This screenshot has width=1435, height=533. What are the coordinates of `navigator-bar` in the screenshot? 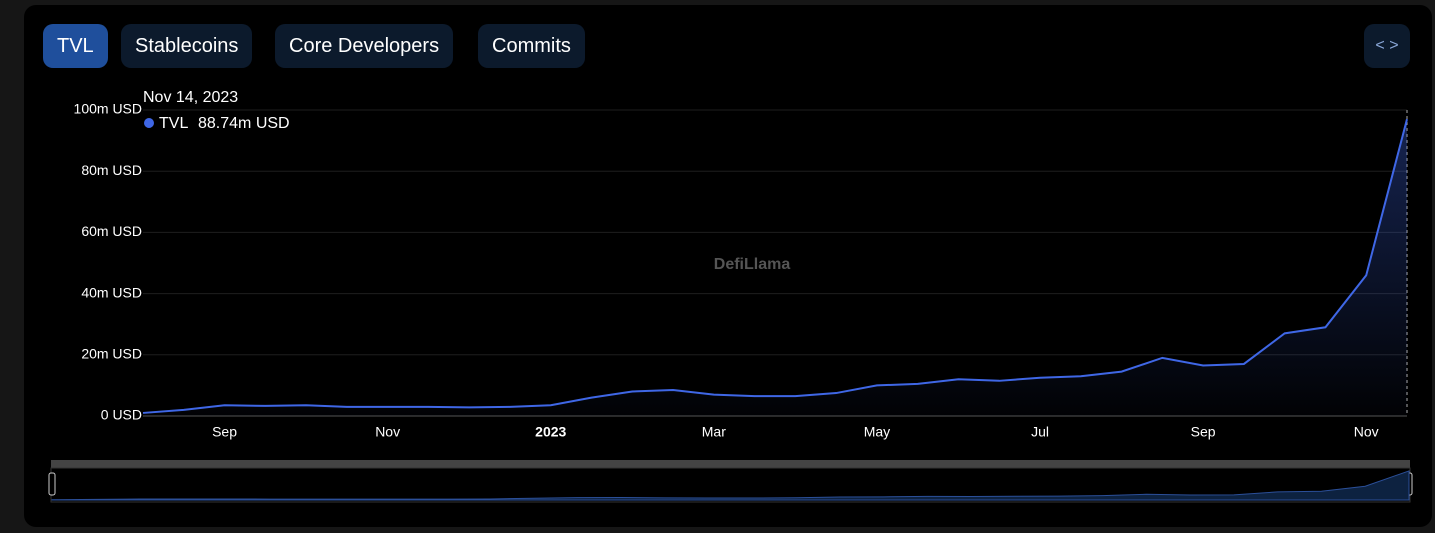 It's located at (730, 464).